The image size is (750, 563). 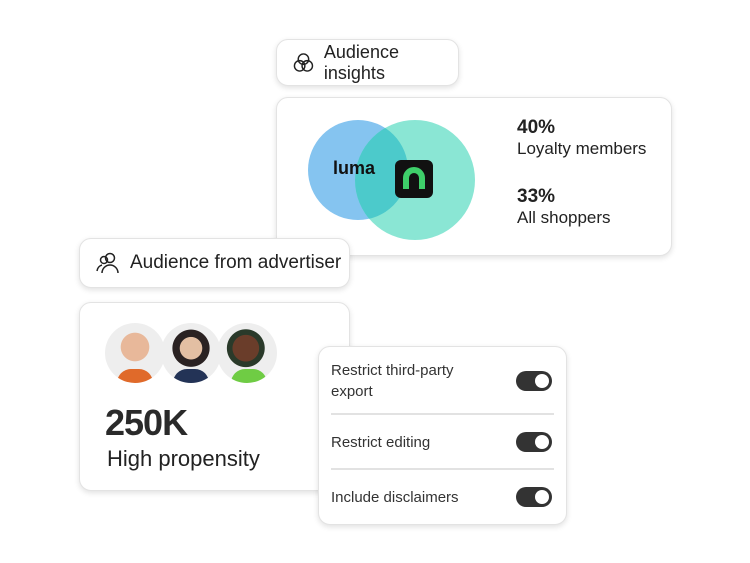 What do you see at coordinates (381, 442) in the screenshot?
I see `setting-label: Restrict editing` at bounding box center [381, 442].